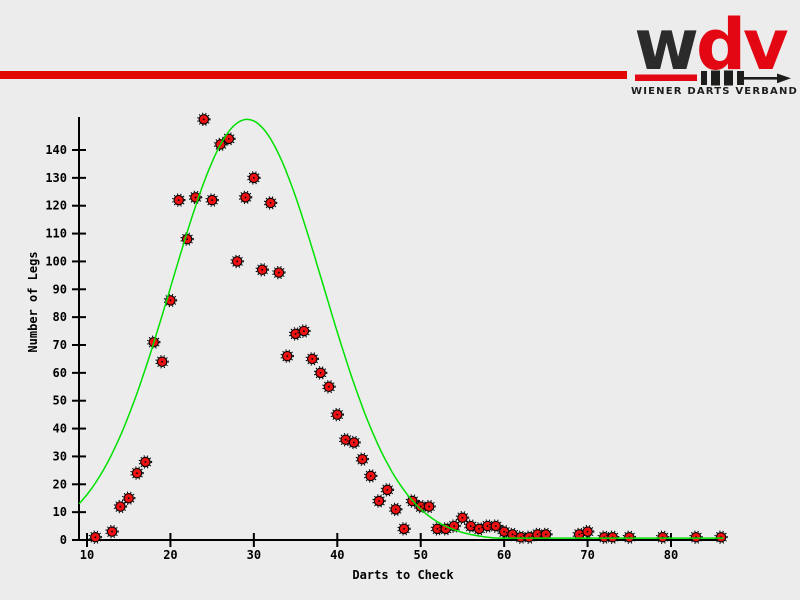  Describe the element at coordinates (63, 540) in the screenshot. I see `y-tick-label: 0` at that location.